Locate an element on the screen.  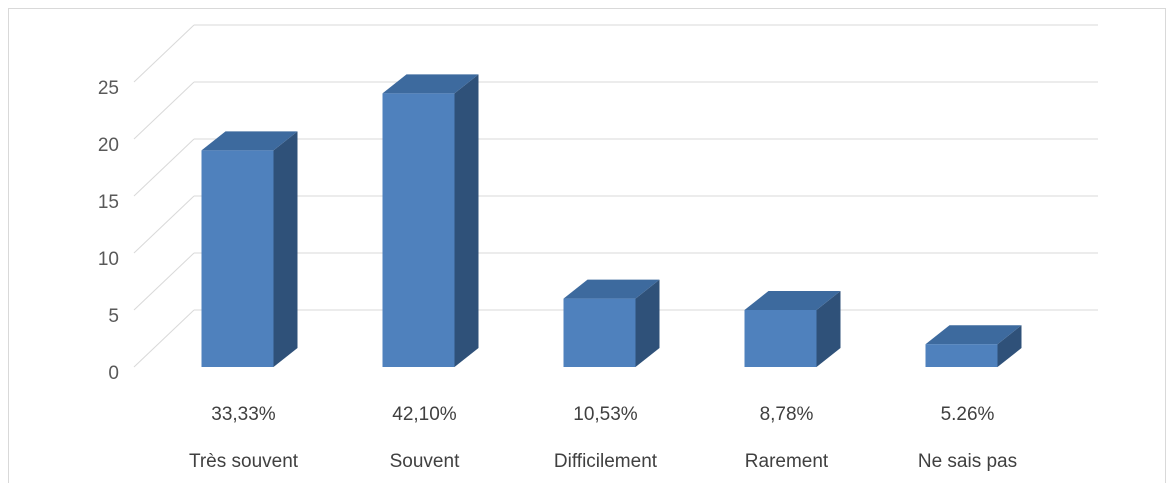
y-tick-label: 10 is located at coordinates (108, 259).